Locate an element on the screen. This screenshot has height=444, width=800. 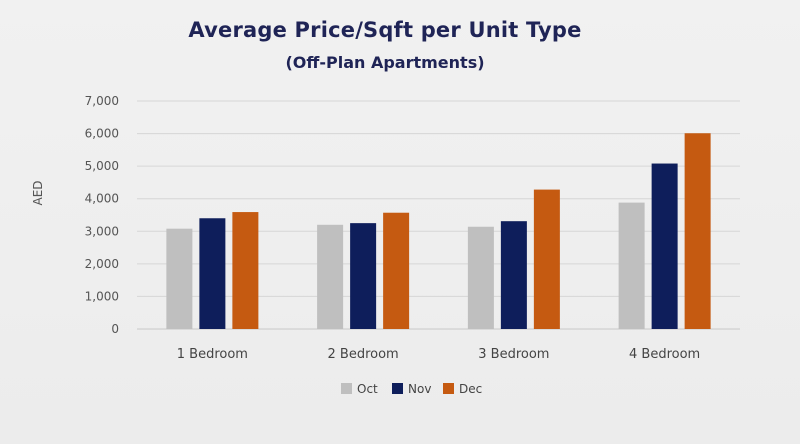
y-tick-label: 5,000 is located at coordinates (102, 166).